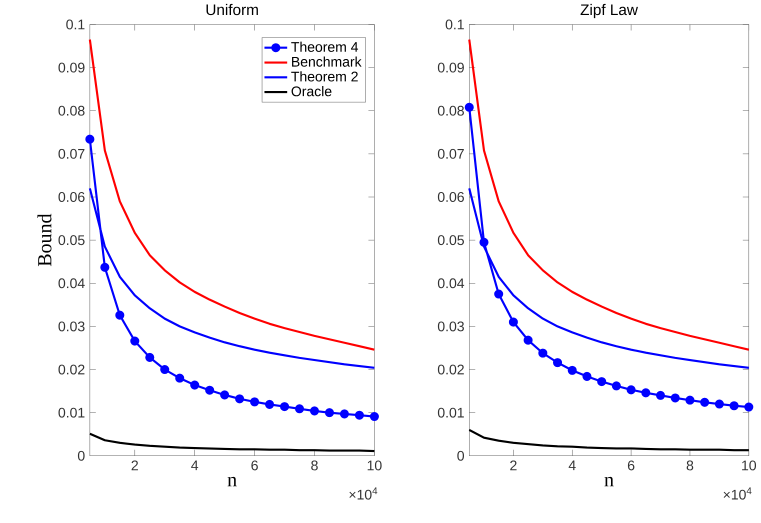 This screenshot has width=761, height=523. Describe the element at coordinates (312, 91) in the screenshot. I see `legend-label: Oracle` at that location.